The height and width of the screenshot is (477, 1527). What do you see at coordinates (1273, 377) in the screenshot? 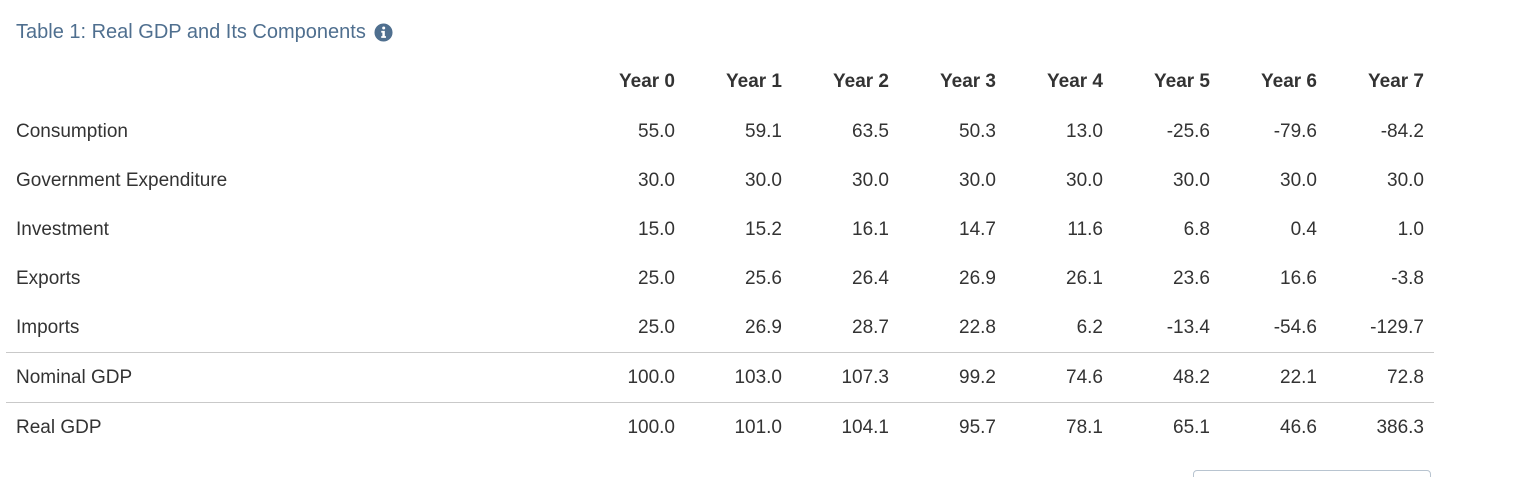
I see `table-cell: 22.1` at bounding box center [1273, 377].